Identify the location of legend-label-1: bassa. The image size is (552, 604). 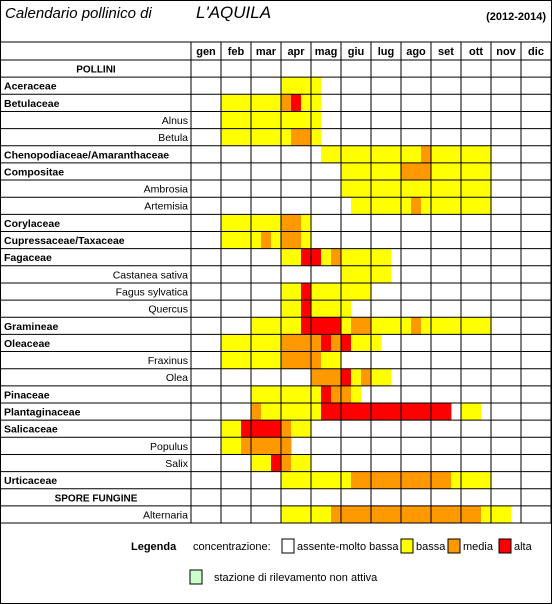
(431, 547).